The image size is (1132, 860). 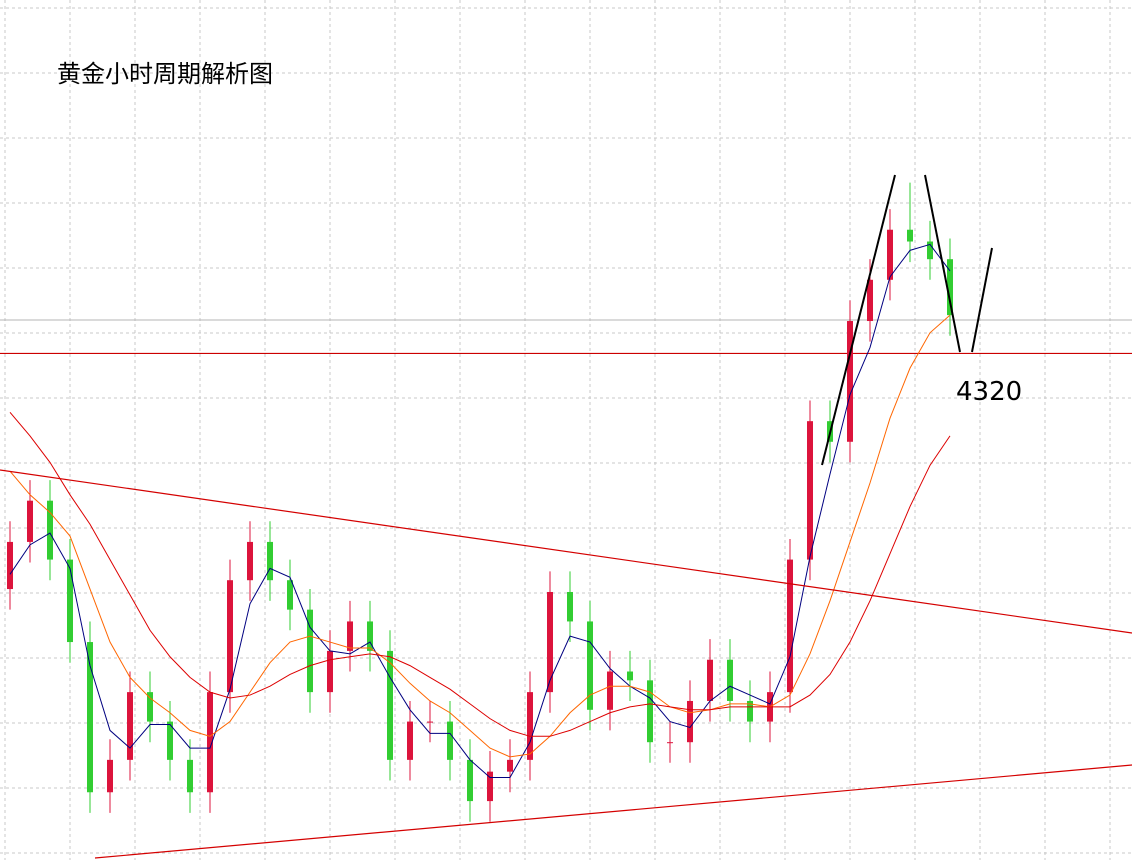 What do you see at coordinates (165, 74) in the screenshot?
I see `chart-title: 黄金小时周期解析图` at bounding box center [165, 74].